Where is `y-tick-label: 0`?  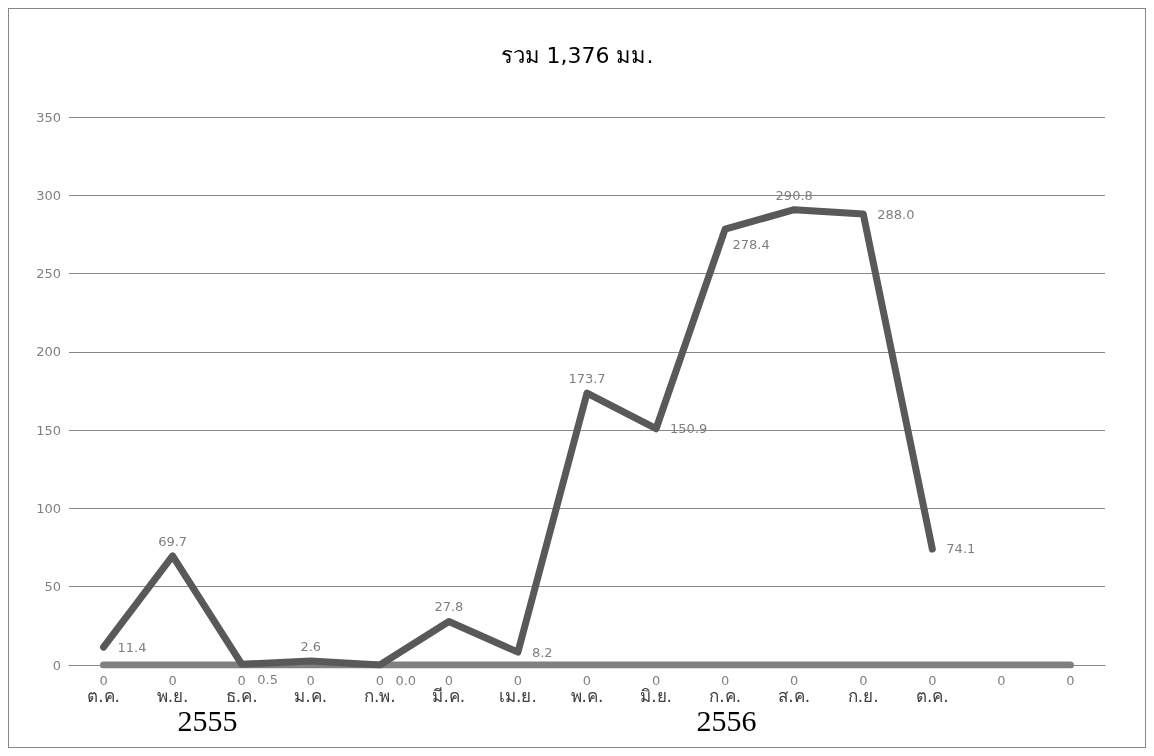
y-tick-label: 0 is located at coordinates (56, 665).